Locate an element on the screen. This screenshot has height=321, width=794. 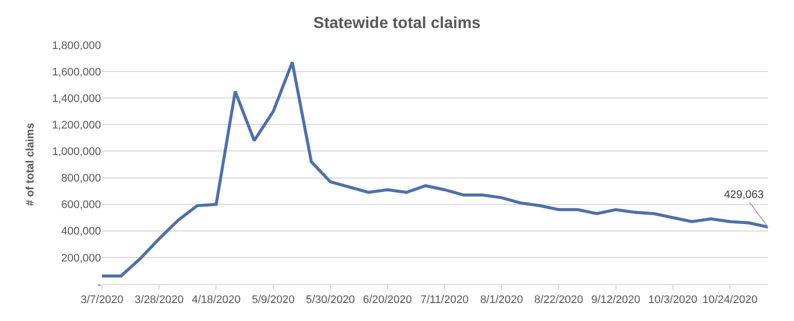
x-tick-label: 4/18/2020 is located at coordinates (216, 300).